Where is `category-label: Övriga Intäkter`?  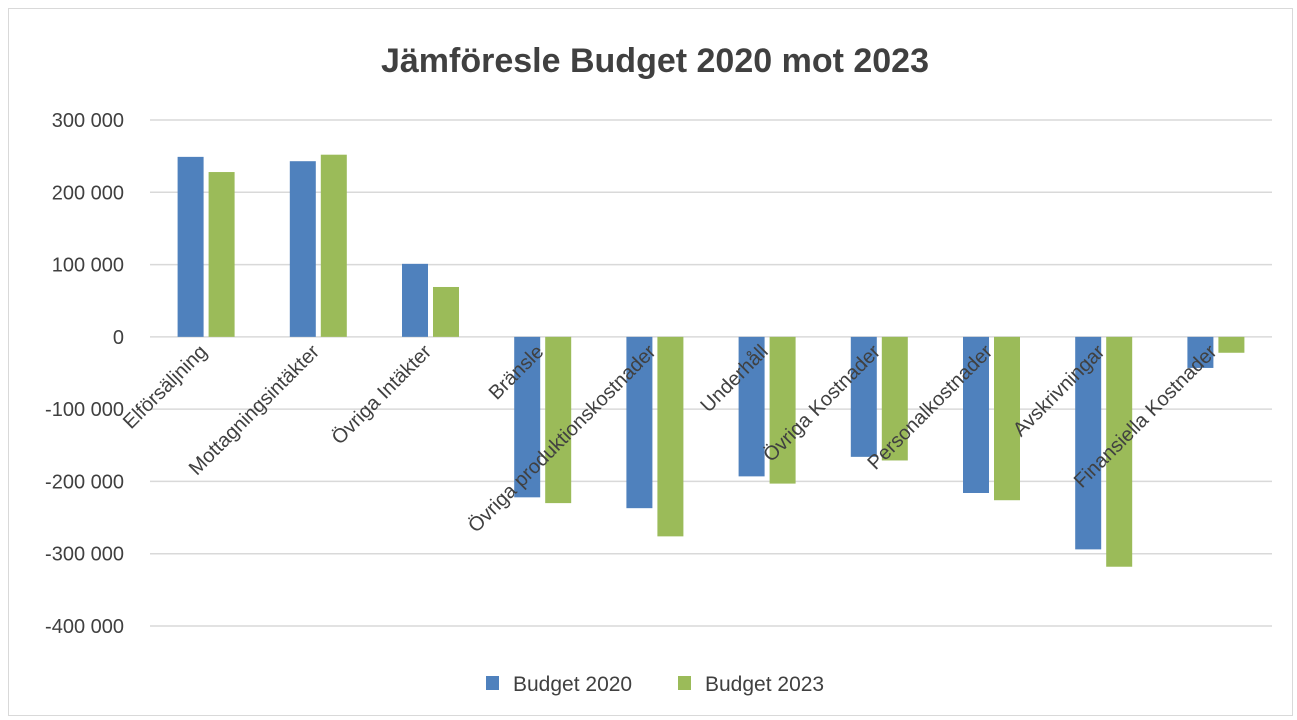
category-label: Övriga Intäkter is located at coordinates (382, 395).